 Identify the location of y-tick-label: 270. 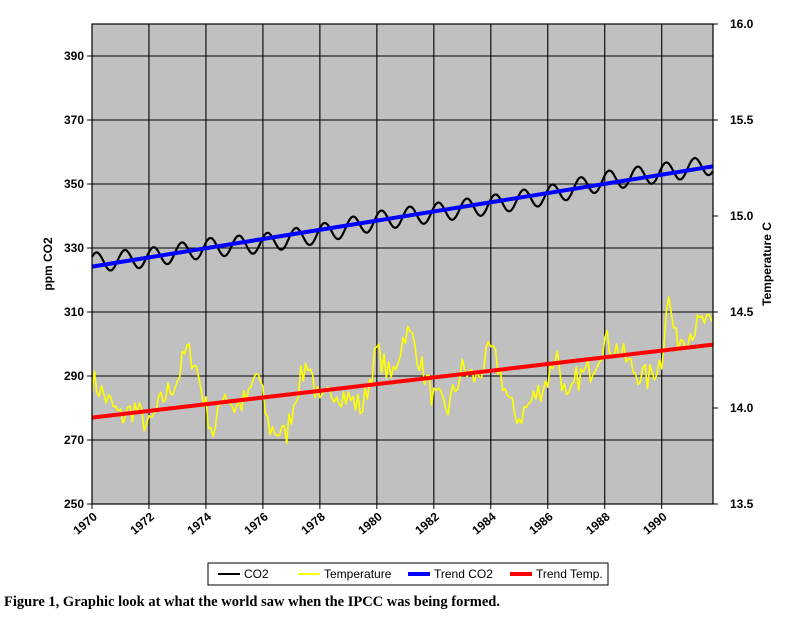
(74, 440).